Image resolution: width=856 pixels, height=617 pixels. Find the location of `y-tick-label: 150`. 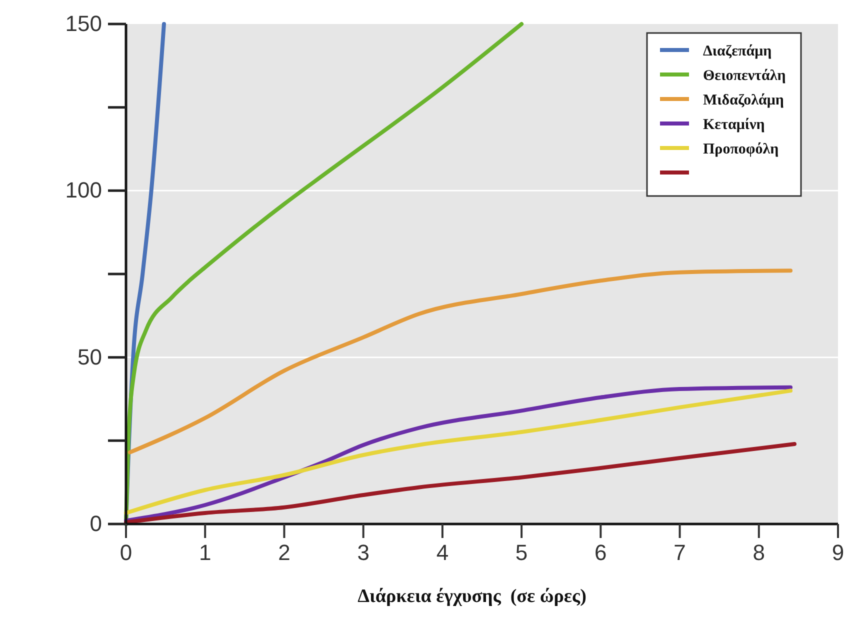

y-tick-label: 150 is located at coordinates (83, 23).